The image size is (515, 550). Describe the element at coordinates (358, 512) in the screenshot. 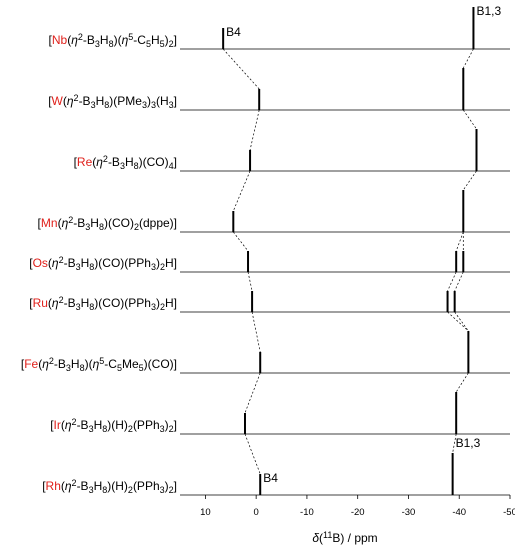

I see `x-tick-label: -20` at that location.